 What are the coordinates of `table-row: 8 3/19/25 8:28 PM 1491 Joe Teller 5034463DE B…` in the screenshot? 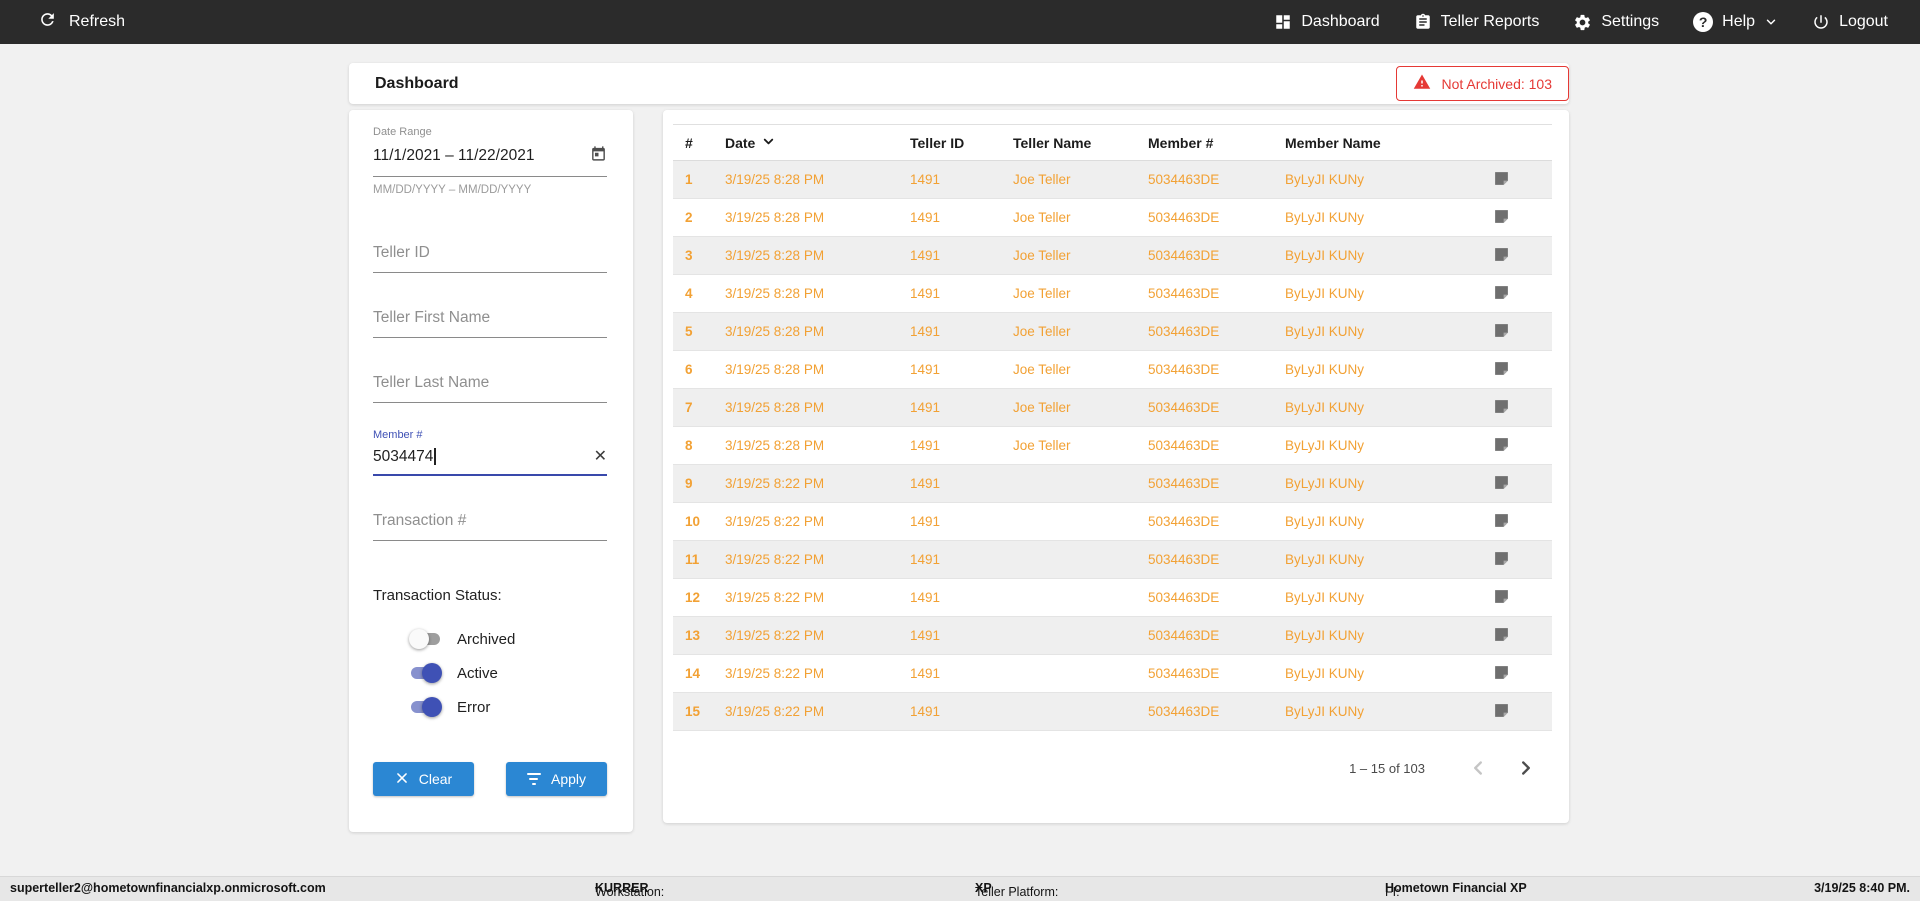 It's located at (1112, 446).